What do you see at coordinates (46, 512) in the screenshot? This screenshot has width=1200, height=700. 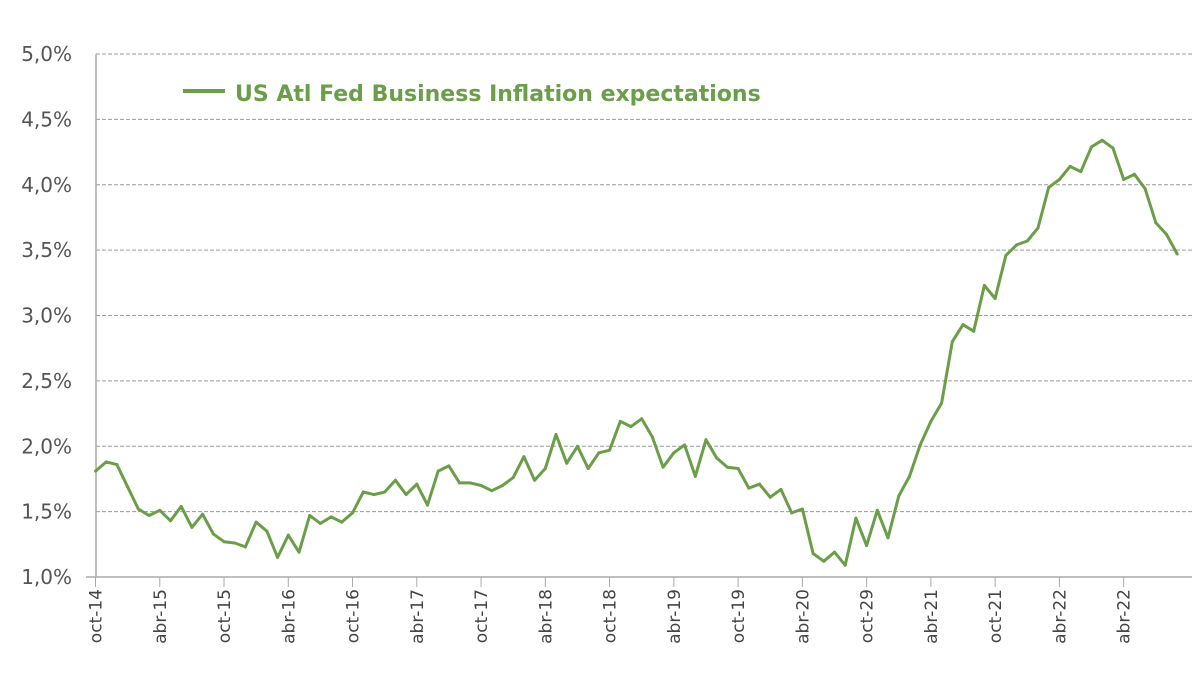 I see `y-tick-label: 1,5%` at bounding box center [46, 512].